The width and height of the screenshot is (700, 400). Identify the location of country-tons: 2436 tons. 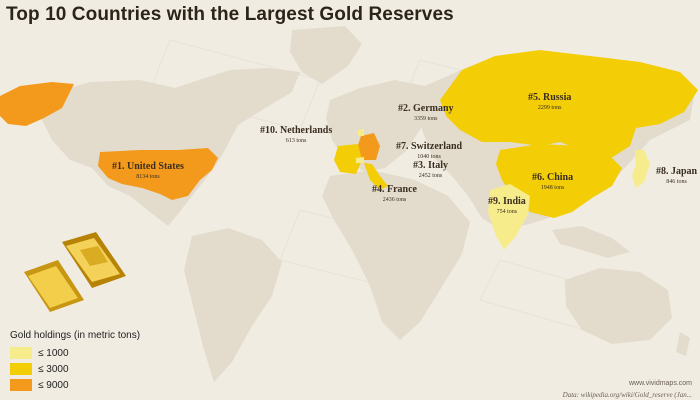
(394, 199).